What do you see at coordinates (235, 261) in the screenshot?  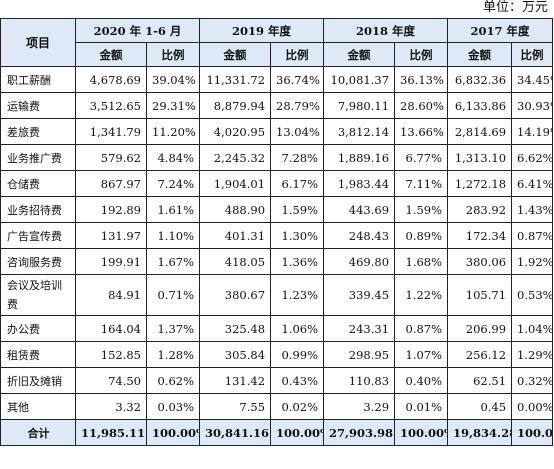 I see `amount-cell: 418.05` at bounding box center [235, 261].